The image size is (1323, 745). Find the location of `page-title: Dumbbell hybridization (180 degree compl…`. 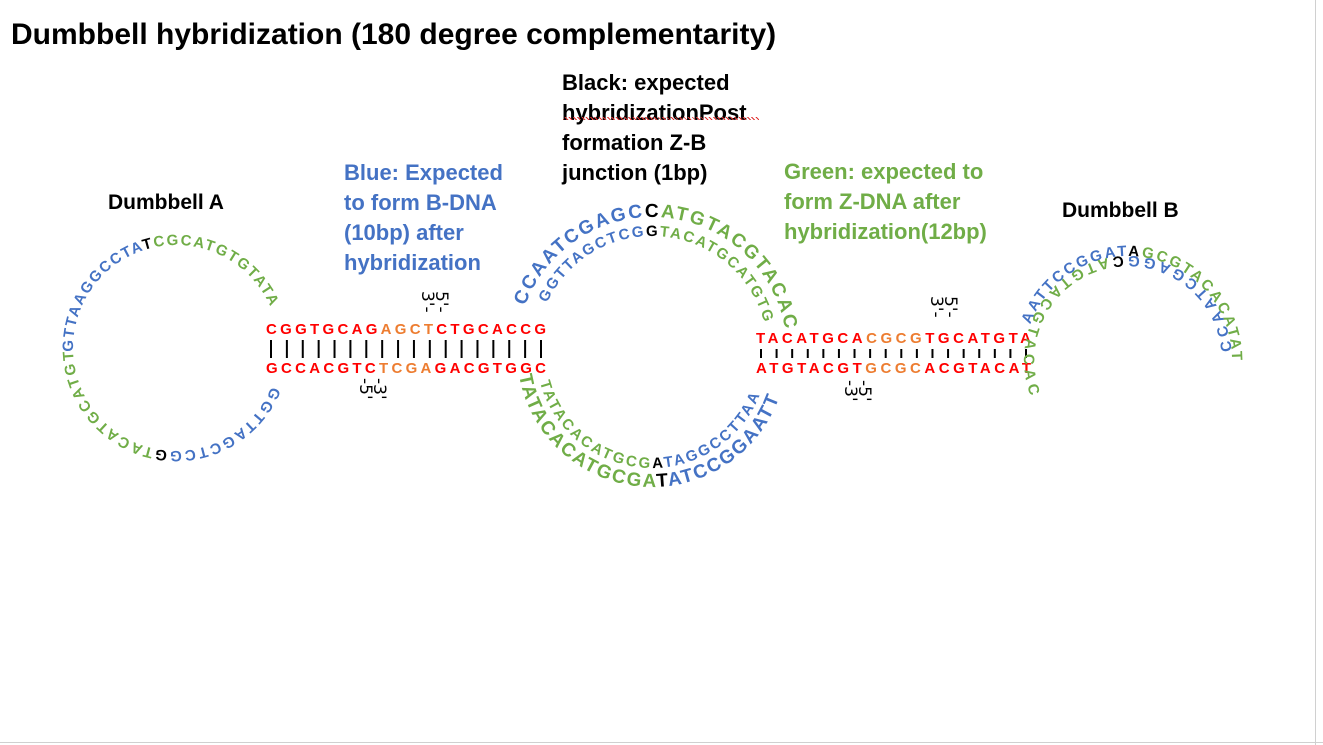

page-title: Dumbbell hybridization (180 degree compl… is located at coordinates (394, 34).